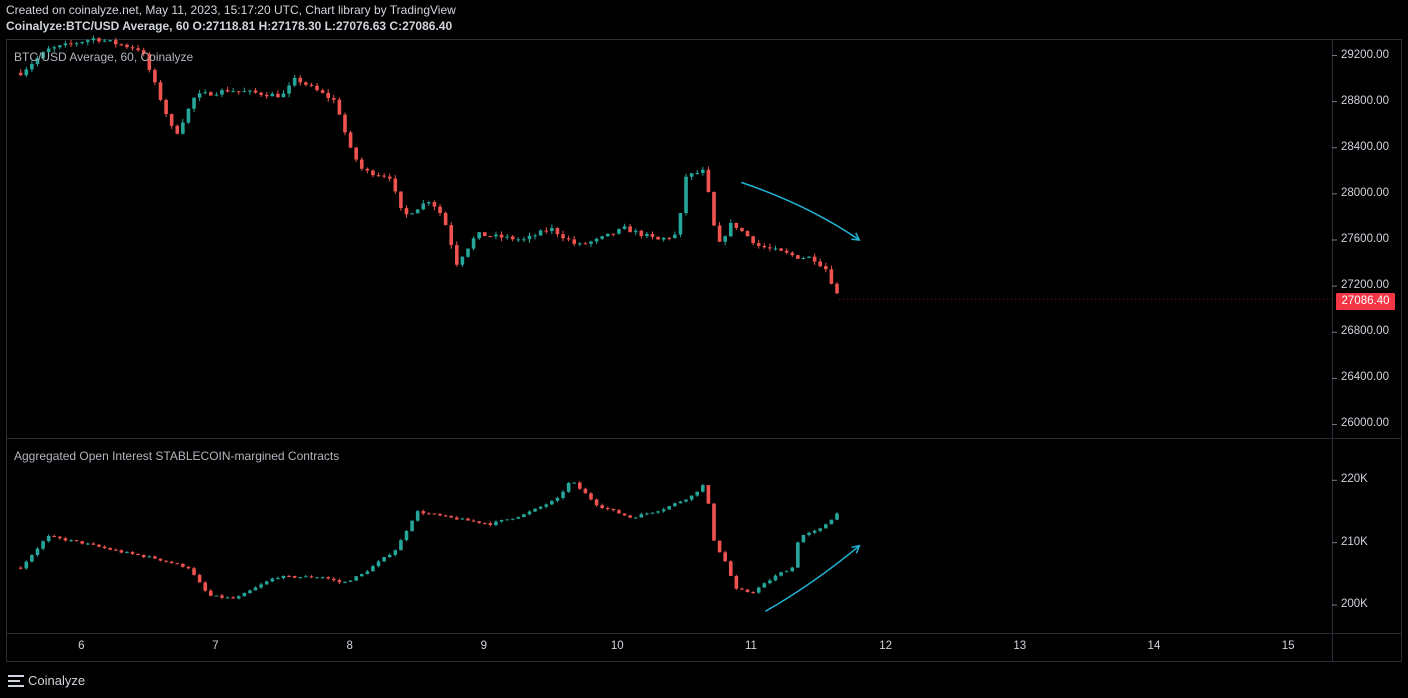  What do you see at coordinates (1365, 331) in the screenshot?
I see `price-tick-label: 26800.00` at bounding box center [1365, 331].